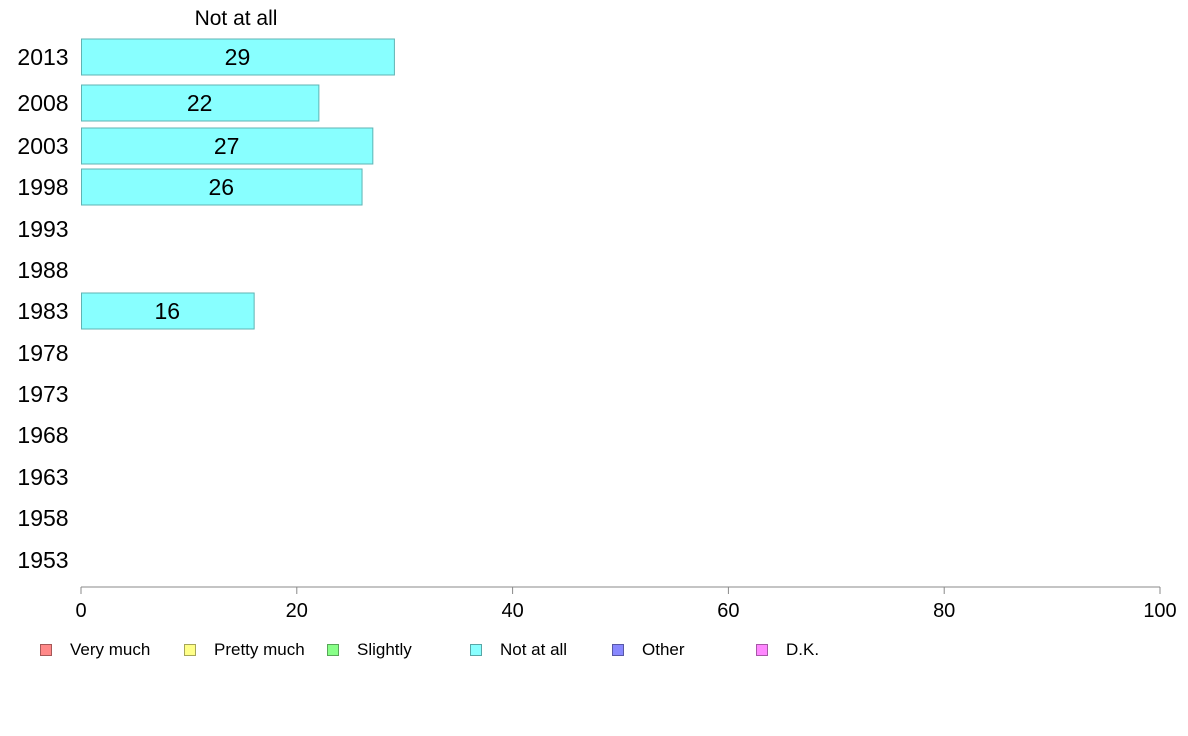 The width and height of the screenshot is (1188, 736). Describe the element at coordinates (42, 477) in the screenshot. I see `row-label-1963: 1963` at that location.